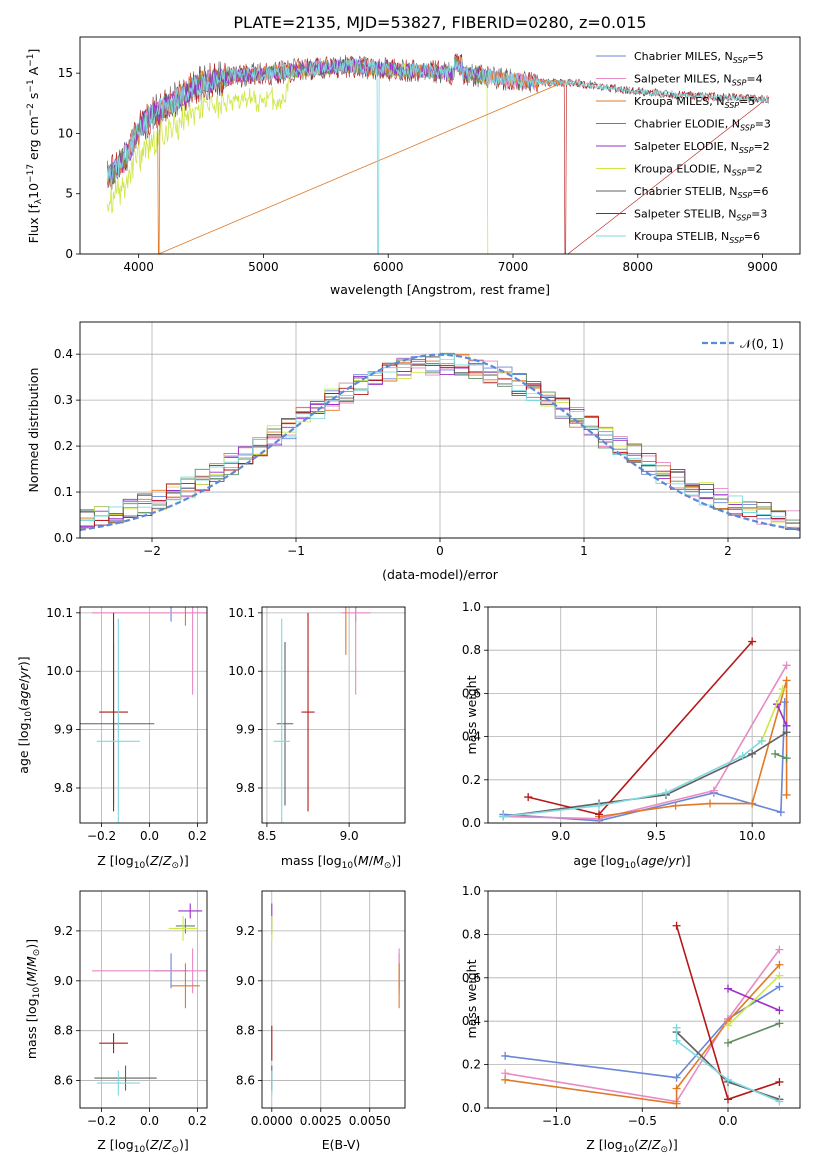  What do you see at coordinates (440, 551) in the screenshot?
I see `residuals-xtick-label: 0` at bounding box center [440, 551].